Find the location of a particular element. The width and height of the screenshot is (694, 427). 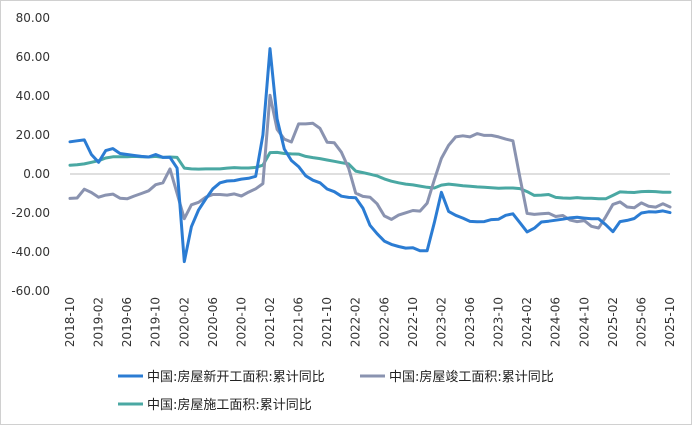

y-tick-label: 60.00 is located at coordinates (33, 57).